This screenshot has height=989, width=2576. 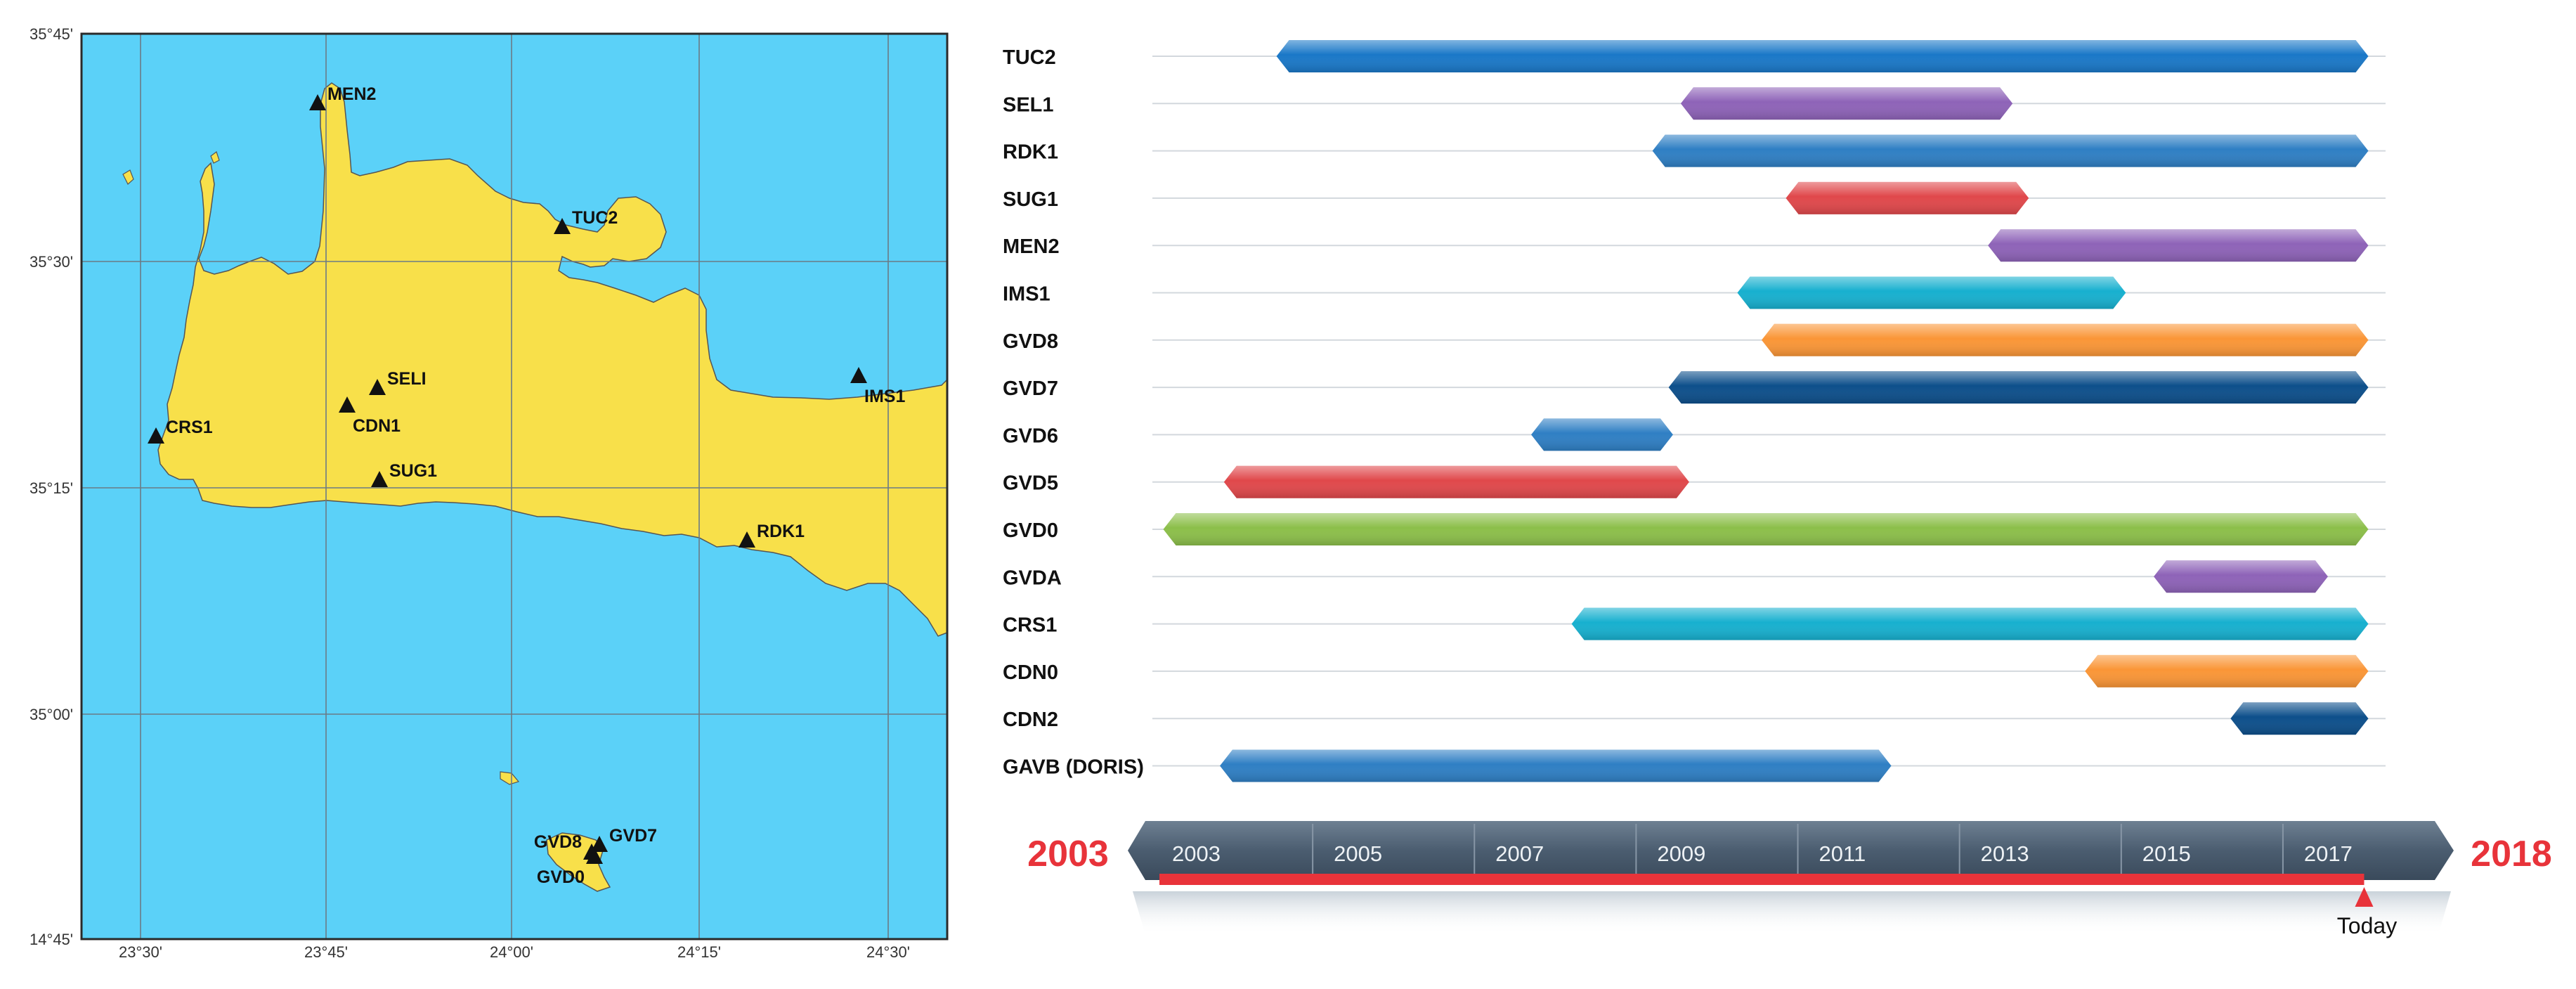 I want to click on longitude-label: 24°30', so click(x=888, y=952).